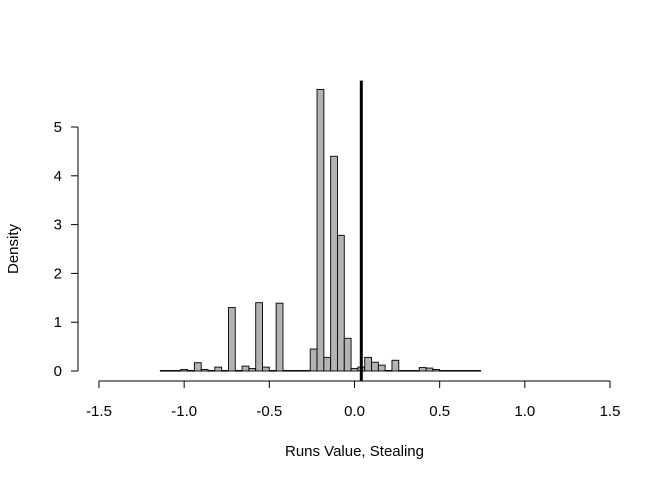  Describe the element at coordinates (13, 248) in the screenshot. I see `y-axis-label: Density` at that location.